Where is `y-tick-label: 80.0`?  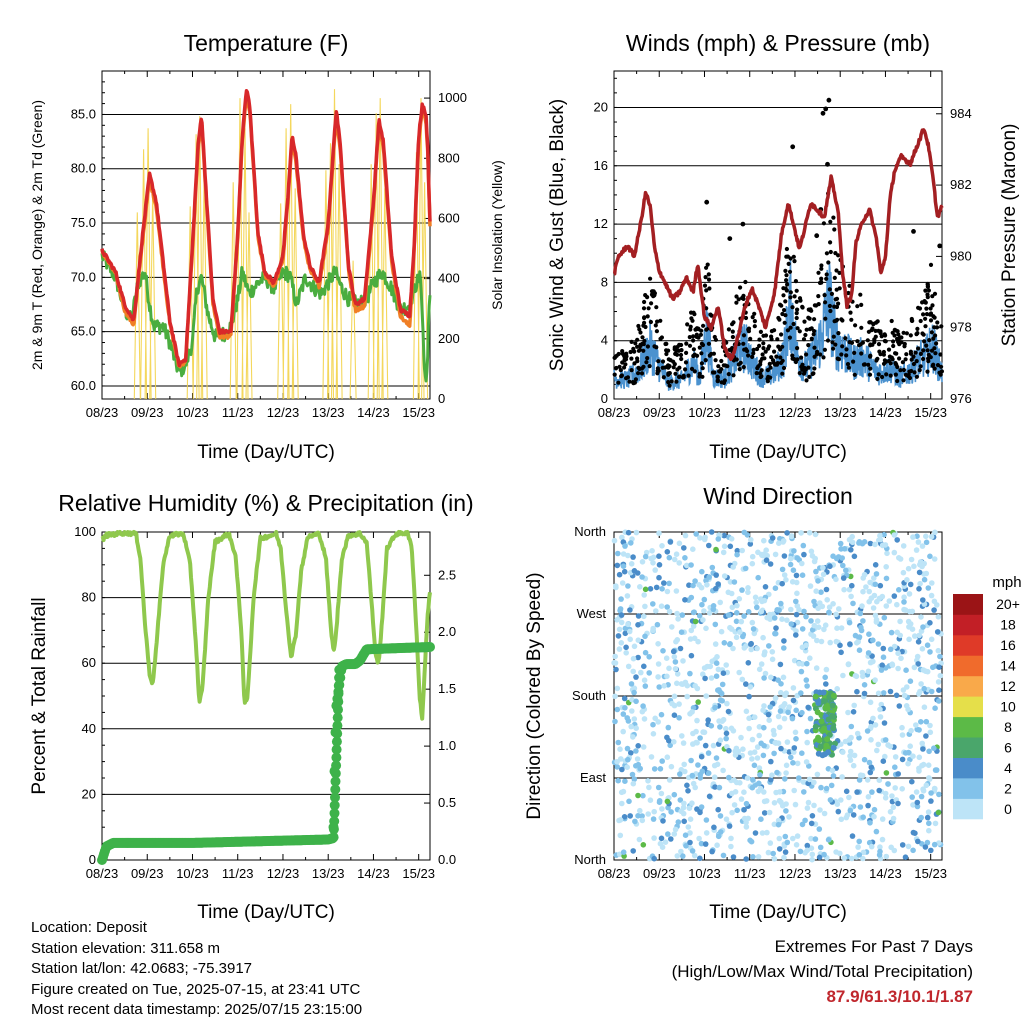
y-tick-label: 80.0 is located at coordinates (83, 168).